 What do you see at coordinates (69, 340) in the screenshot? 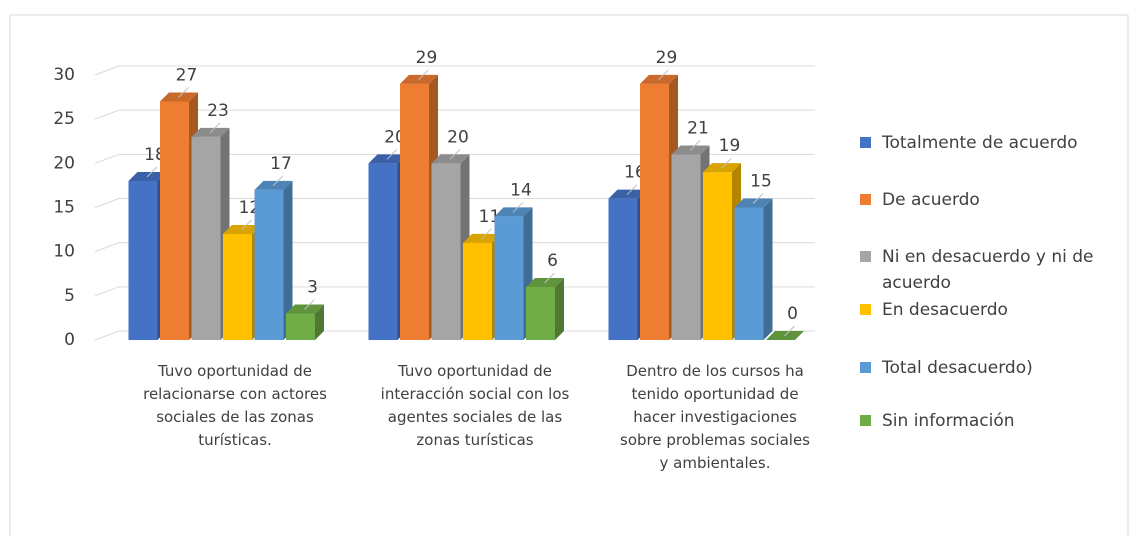
I see `y-tick-label: 0` at bounding box center [69, 340].